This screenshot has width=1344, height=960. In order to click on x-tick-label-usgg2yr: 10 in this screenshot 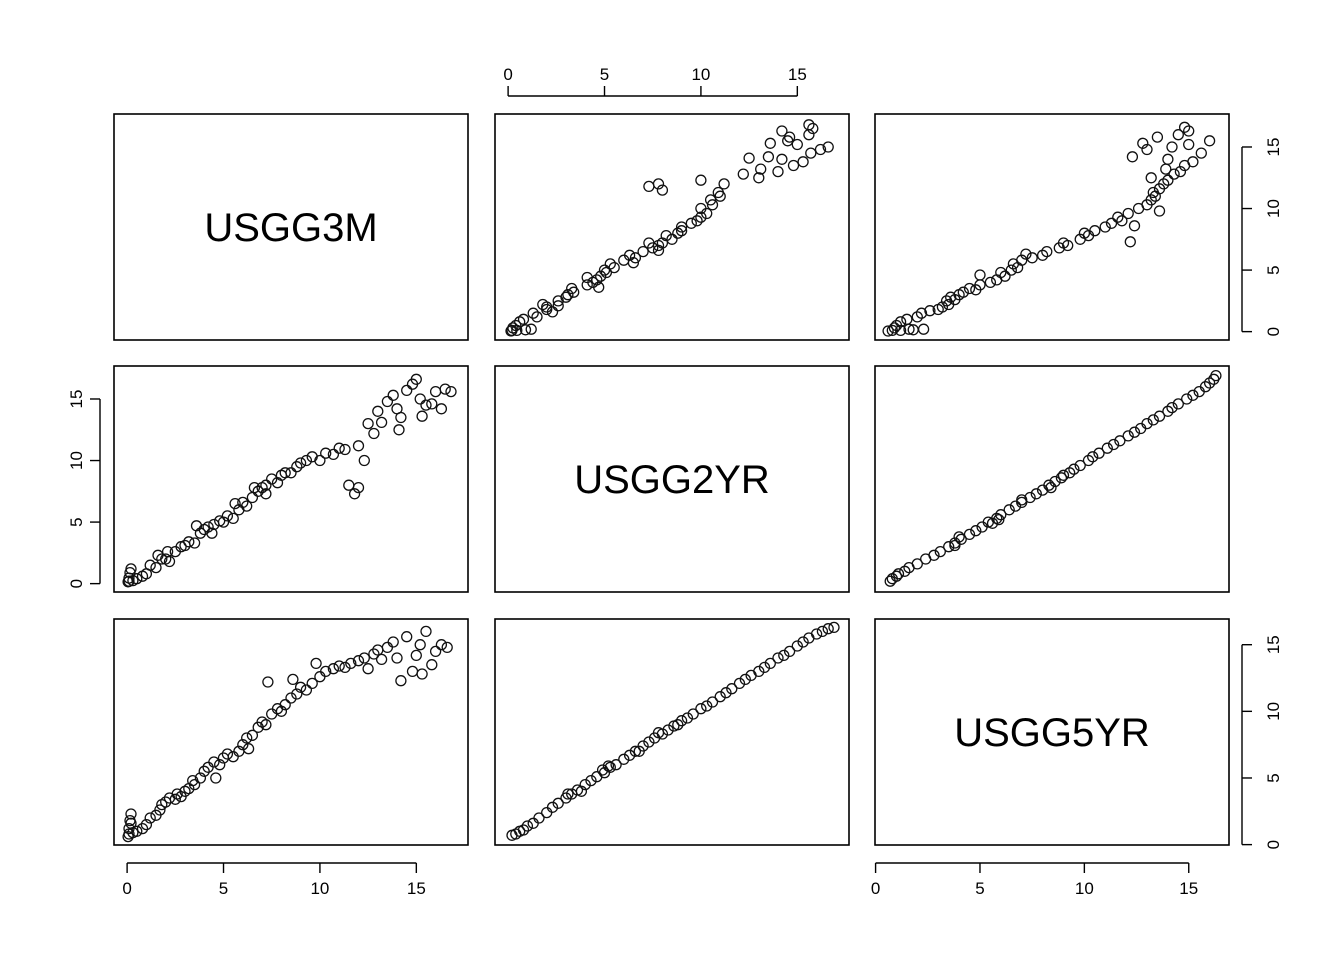, I will do `click(700, 74)`.